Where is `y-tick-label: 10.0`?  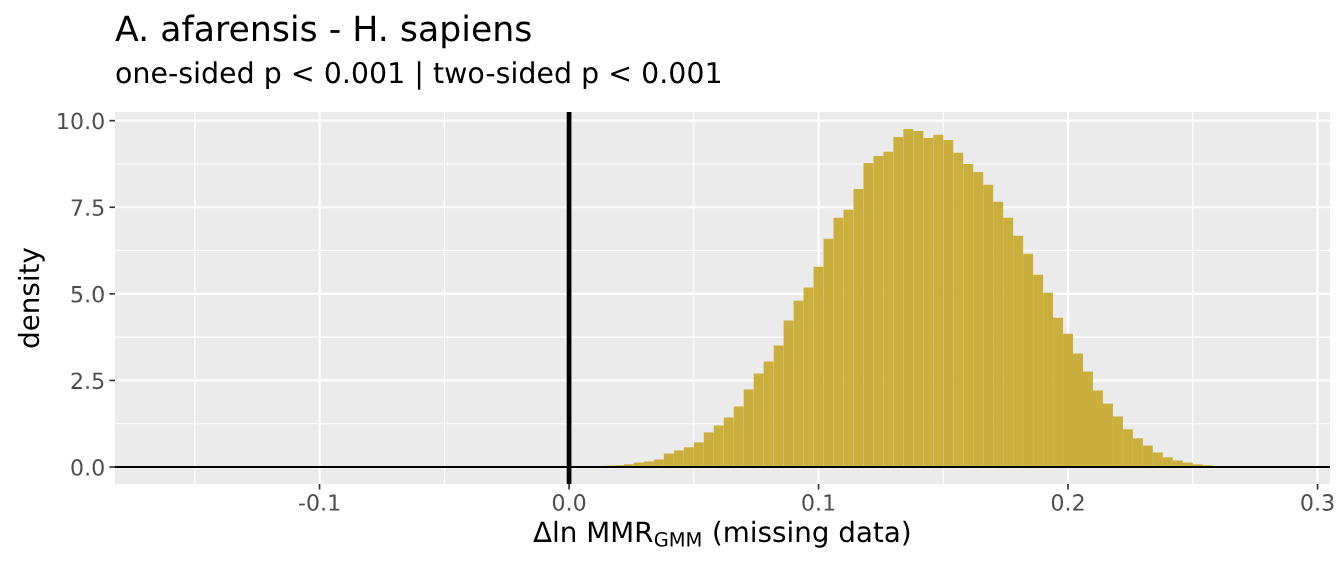 y-tick-label: 10.0 is located at coordinates (81, 121).